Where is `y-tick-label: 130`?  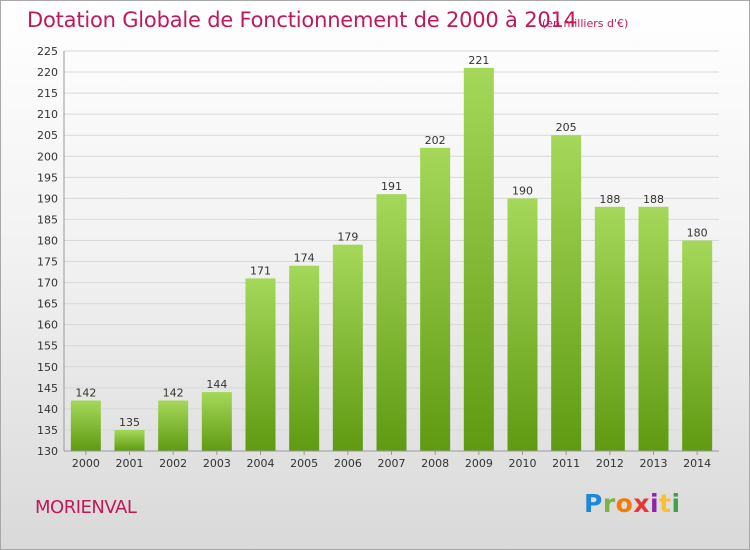
y-tick-label: 130 is located at coordinates (47, 451).